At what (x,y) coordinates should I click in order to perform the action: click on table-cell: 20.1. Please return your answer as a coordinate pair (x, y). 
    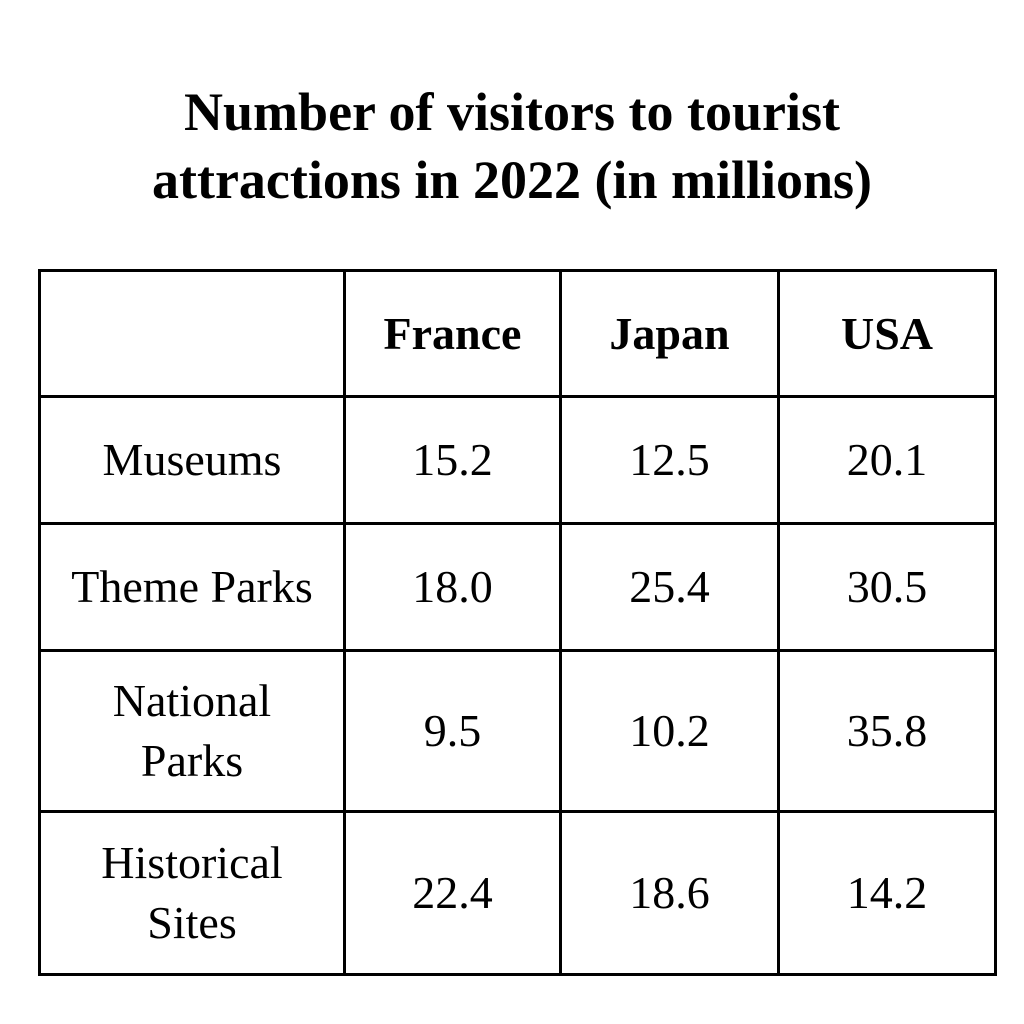
    Looking at the image, I should click on (887, 460).